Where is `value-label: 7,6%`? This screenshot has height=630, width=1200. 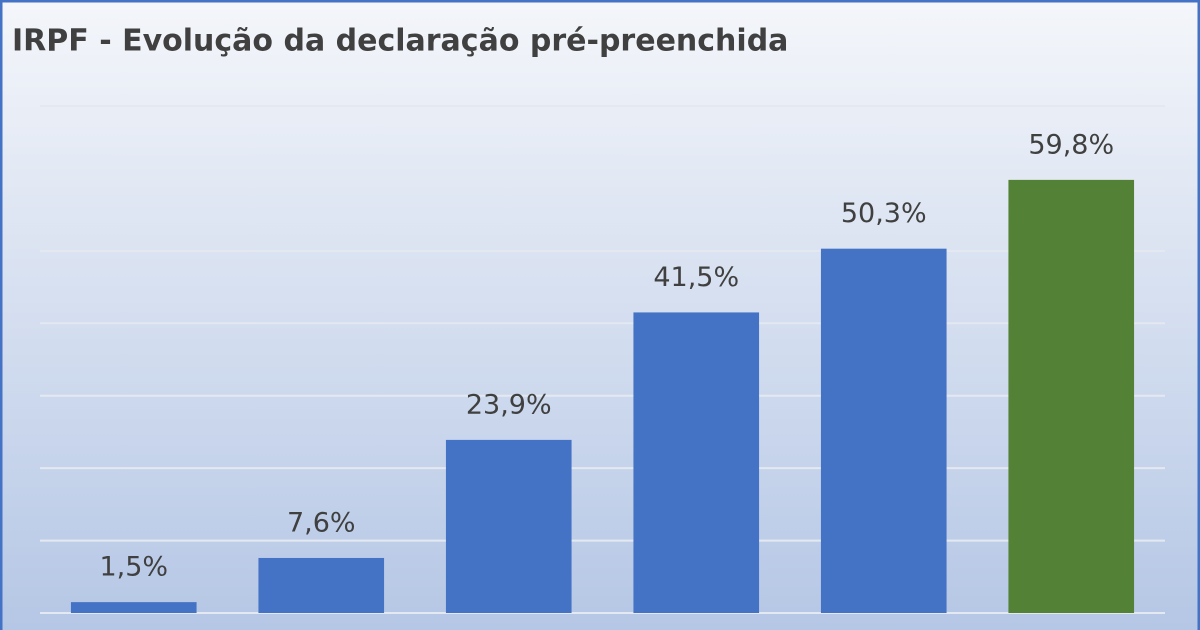
value-label: 7,6% is located at coordinates (321, 522).